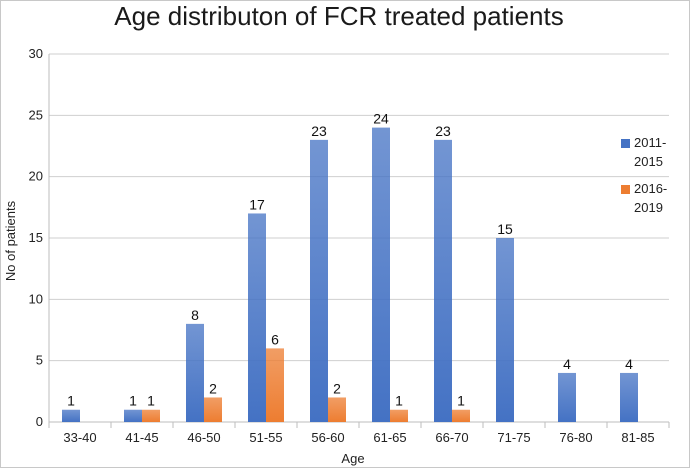  I want to click on y-tick-label: 10, so click(36, 298).